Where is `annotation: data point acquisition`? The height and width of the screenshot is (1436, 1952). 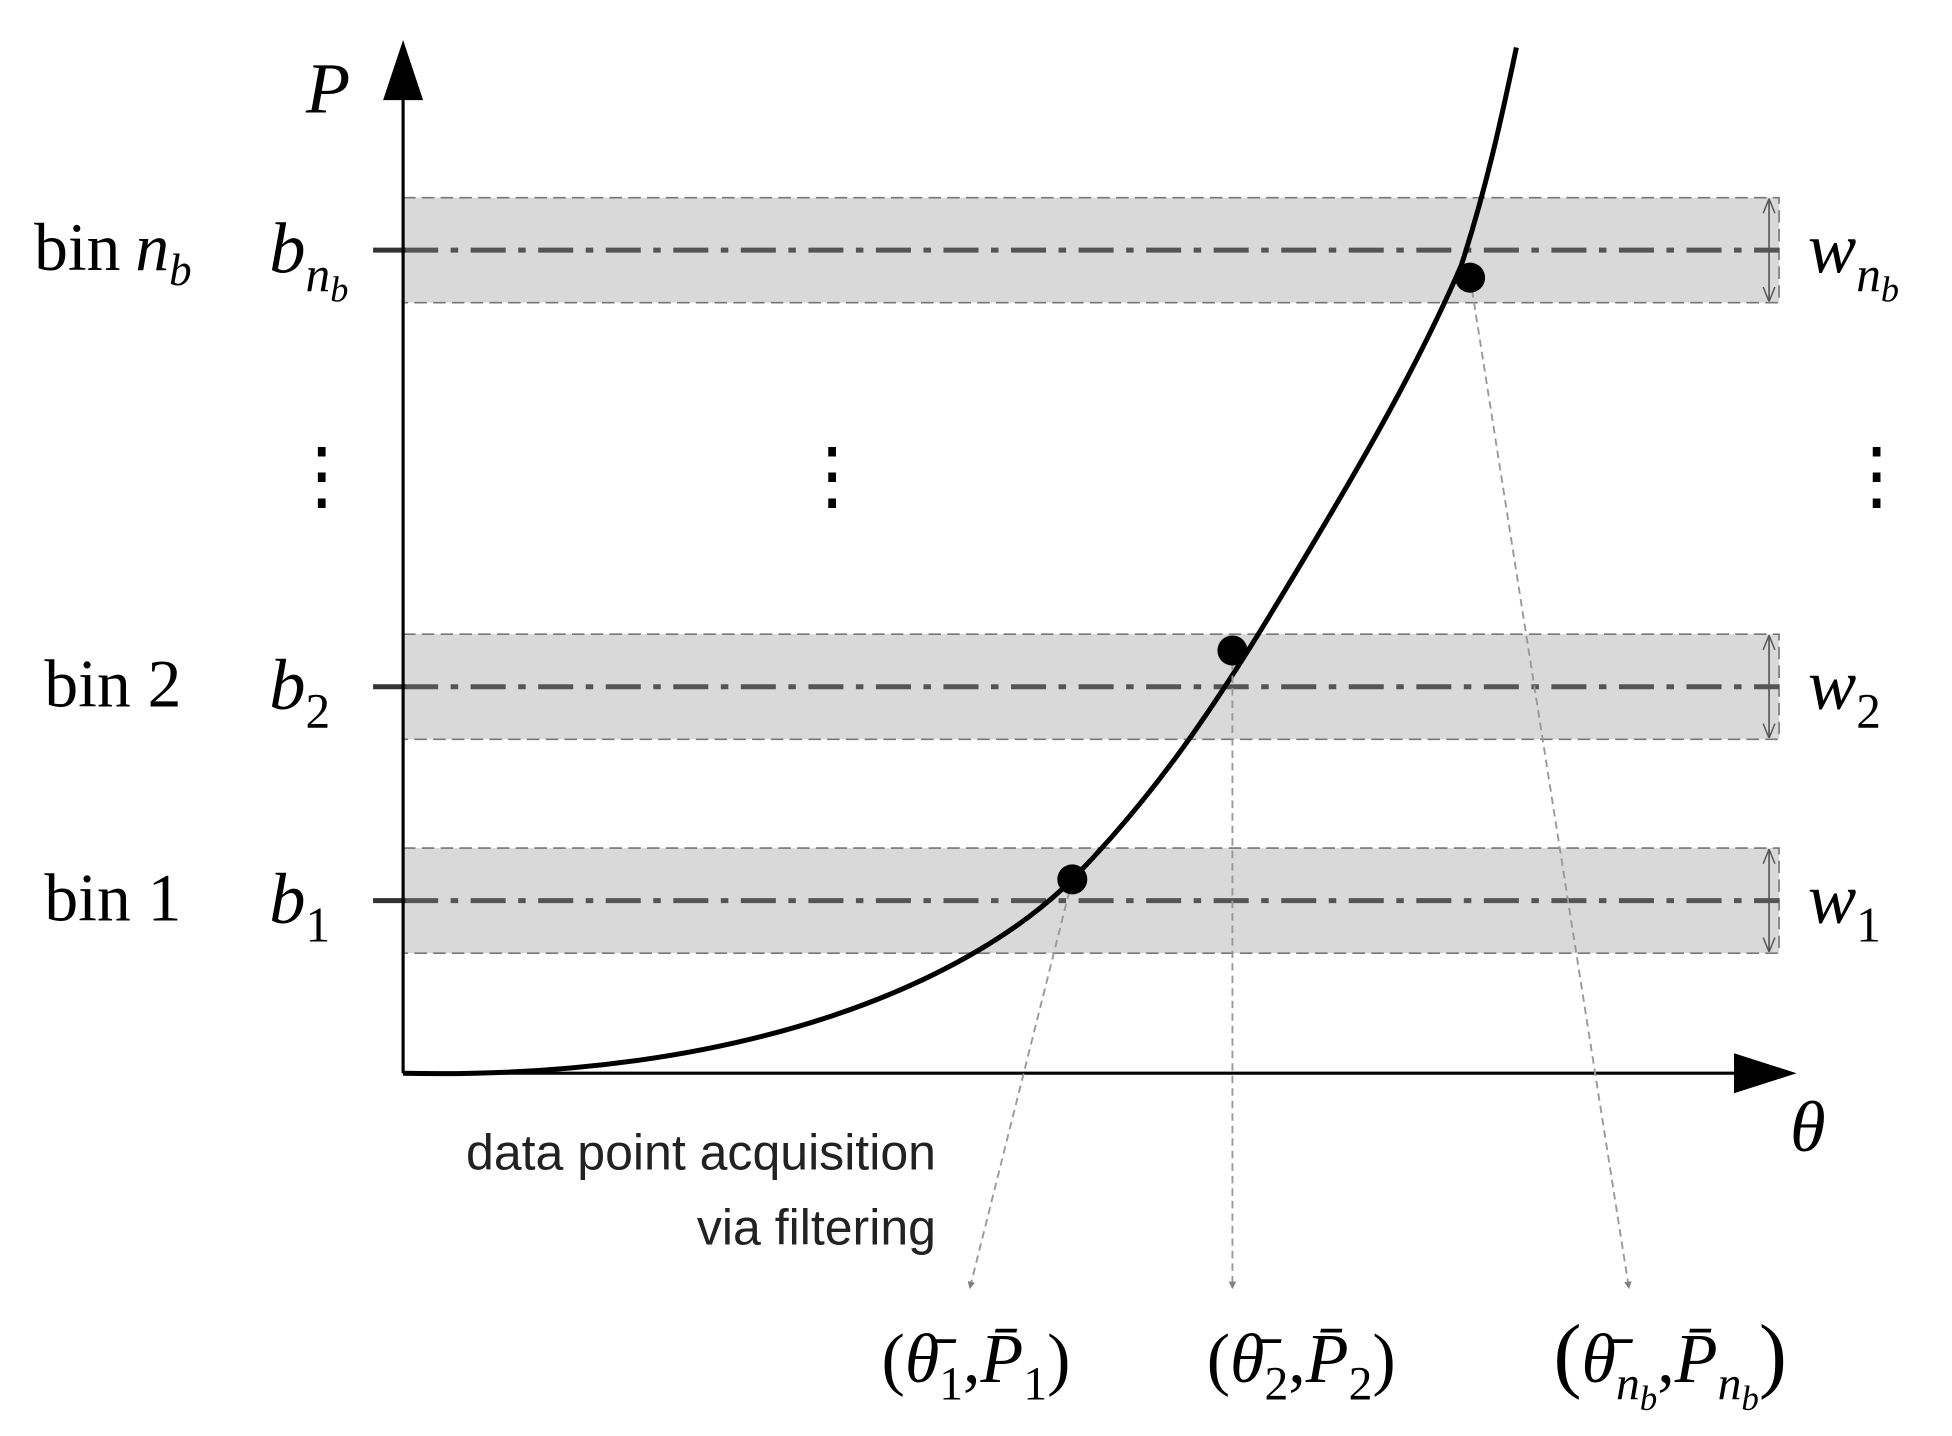
annotation: data point acquisition is located at coordinates (701, 1153).